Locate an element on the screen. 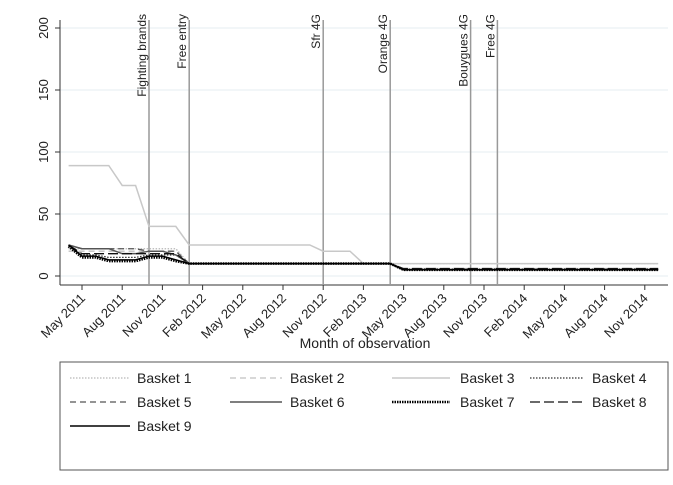 This screenshot has height=485, width=673. event-label: Free entry is located at coordinates (182, 41).